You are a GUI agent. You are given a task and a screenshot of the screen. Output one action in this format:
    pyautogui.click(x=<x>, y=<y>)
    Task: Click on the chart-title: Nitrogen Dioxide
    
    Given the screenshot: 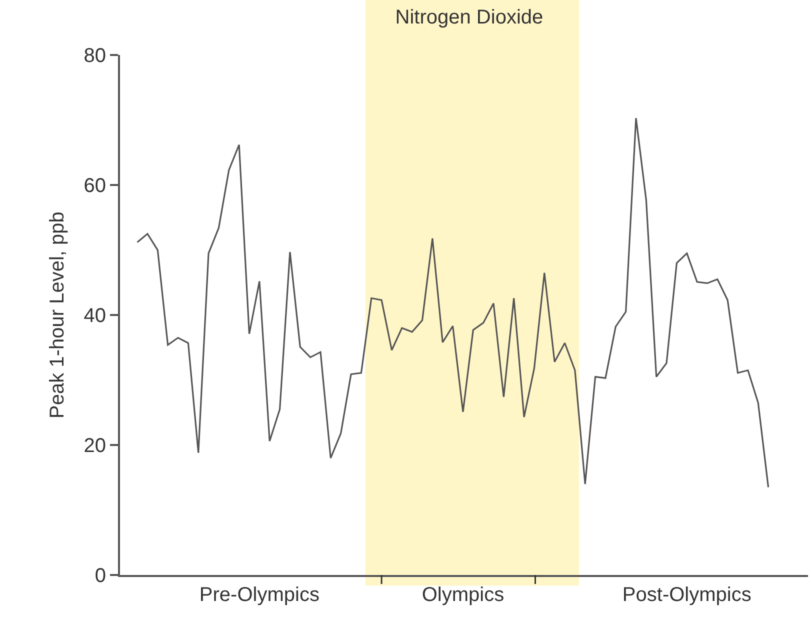 What is the action you would take?
    pyautogui.click(x=469, y=17)
    